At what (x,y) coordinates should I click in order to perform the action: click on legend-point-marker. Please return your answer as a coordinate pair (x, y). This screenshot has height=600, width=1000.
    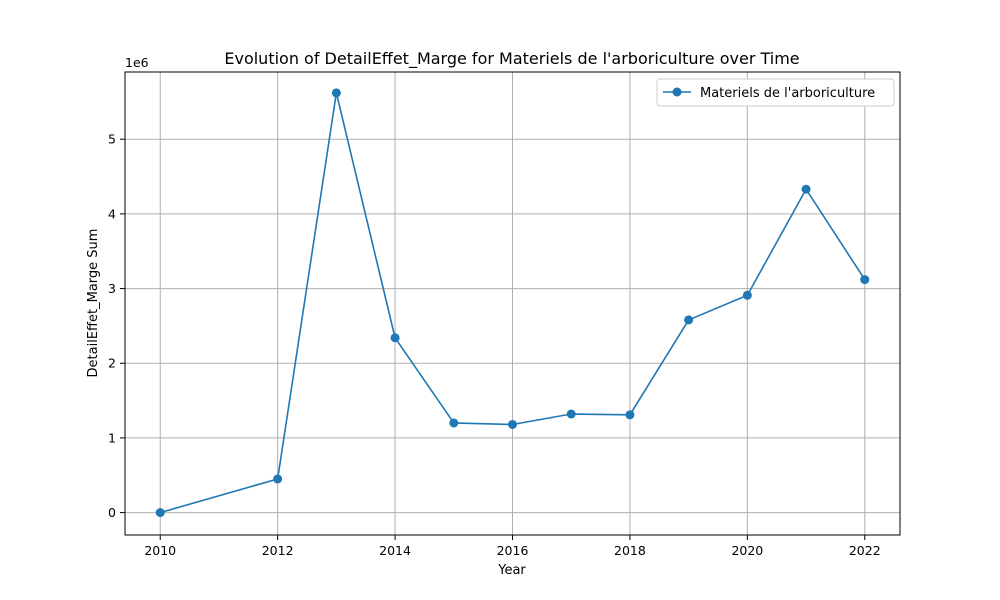
    Looking at the image, I should click on (677, 92).